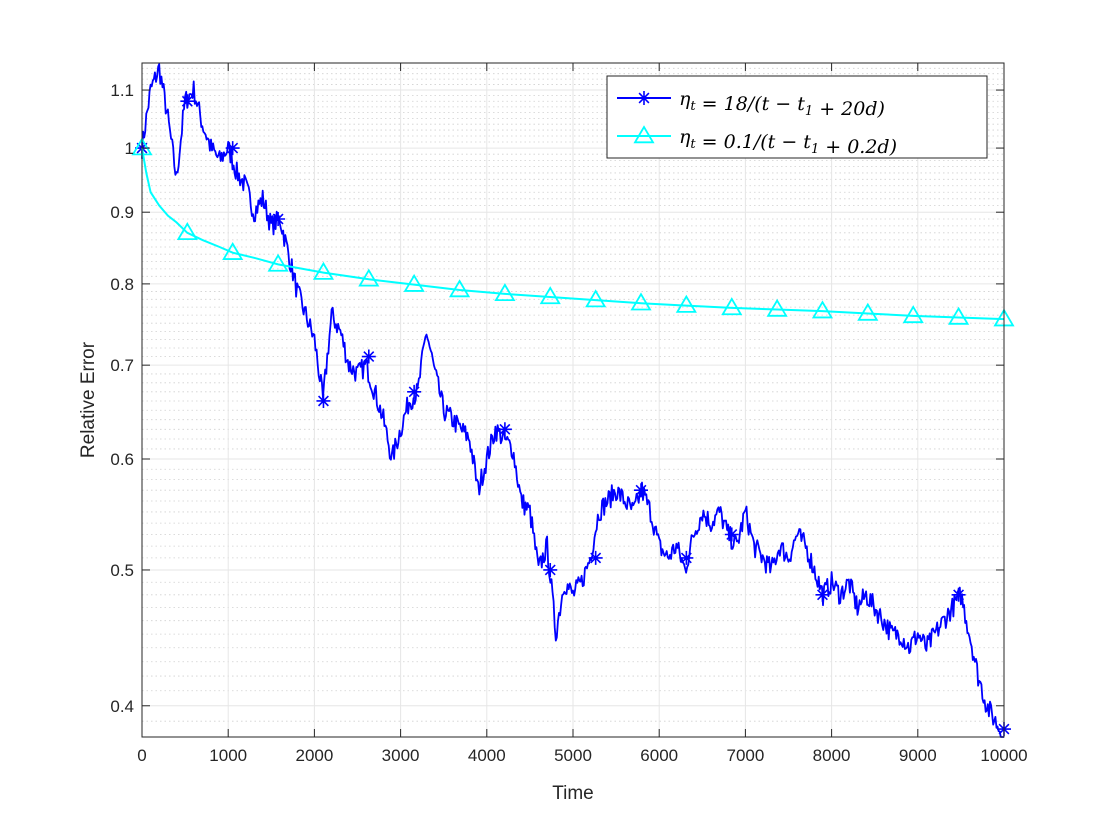 The width and height of the screenshot is (1107, 830). I want to click on y-tick-label: 0.7, so click(122, 365).